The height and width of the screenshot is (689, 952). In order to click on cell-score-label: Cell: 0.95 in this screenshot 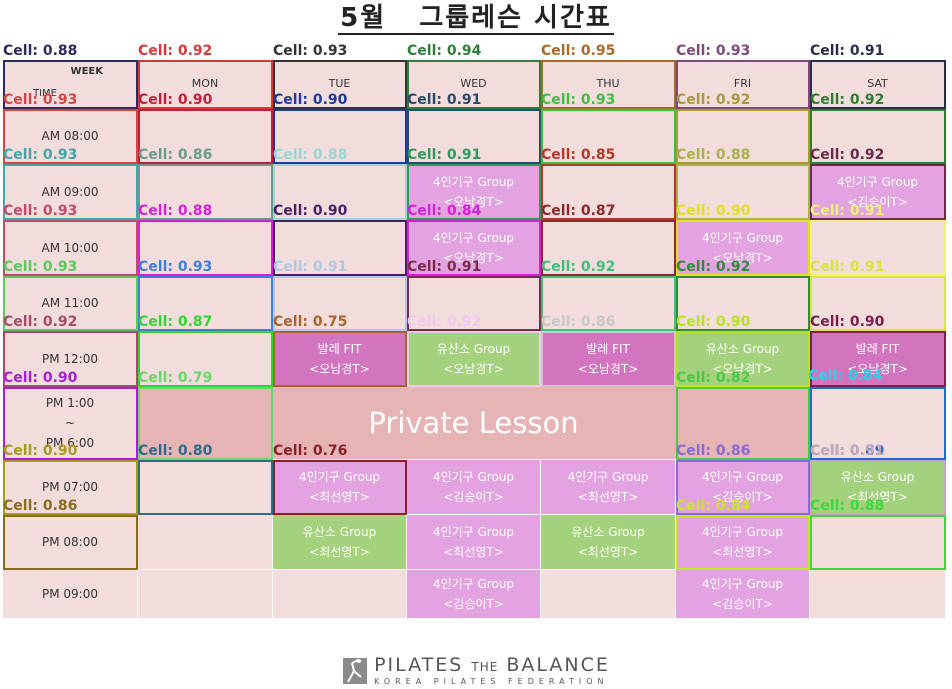, I will do `click(578, 51)`.